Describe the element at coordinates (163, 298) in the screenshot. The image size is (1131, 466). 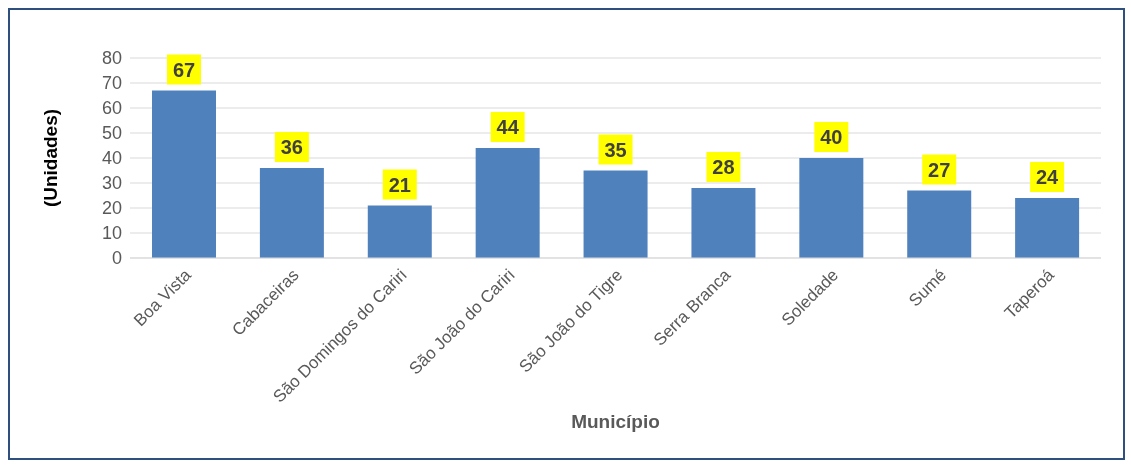
I see `x-tick-label: Boa Vista` at that location.